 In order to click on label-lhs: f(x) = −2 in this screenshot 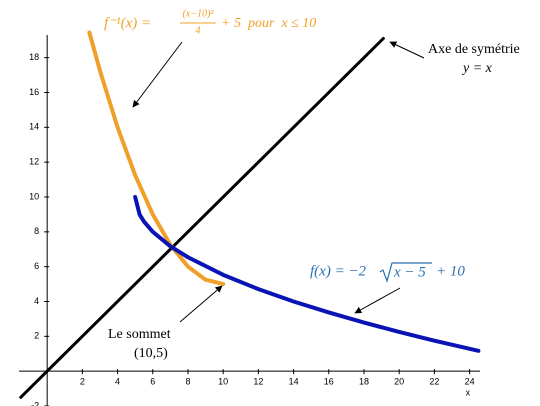, I will do `click(338, 271)`.